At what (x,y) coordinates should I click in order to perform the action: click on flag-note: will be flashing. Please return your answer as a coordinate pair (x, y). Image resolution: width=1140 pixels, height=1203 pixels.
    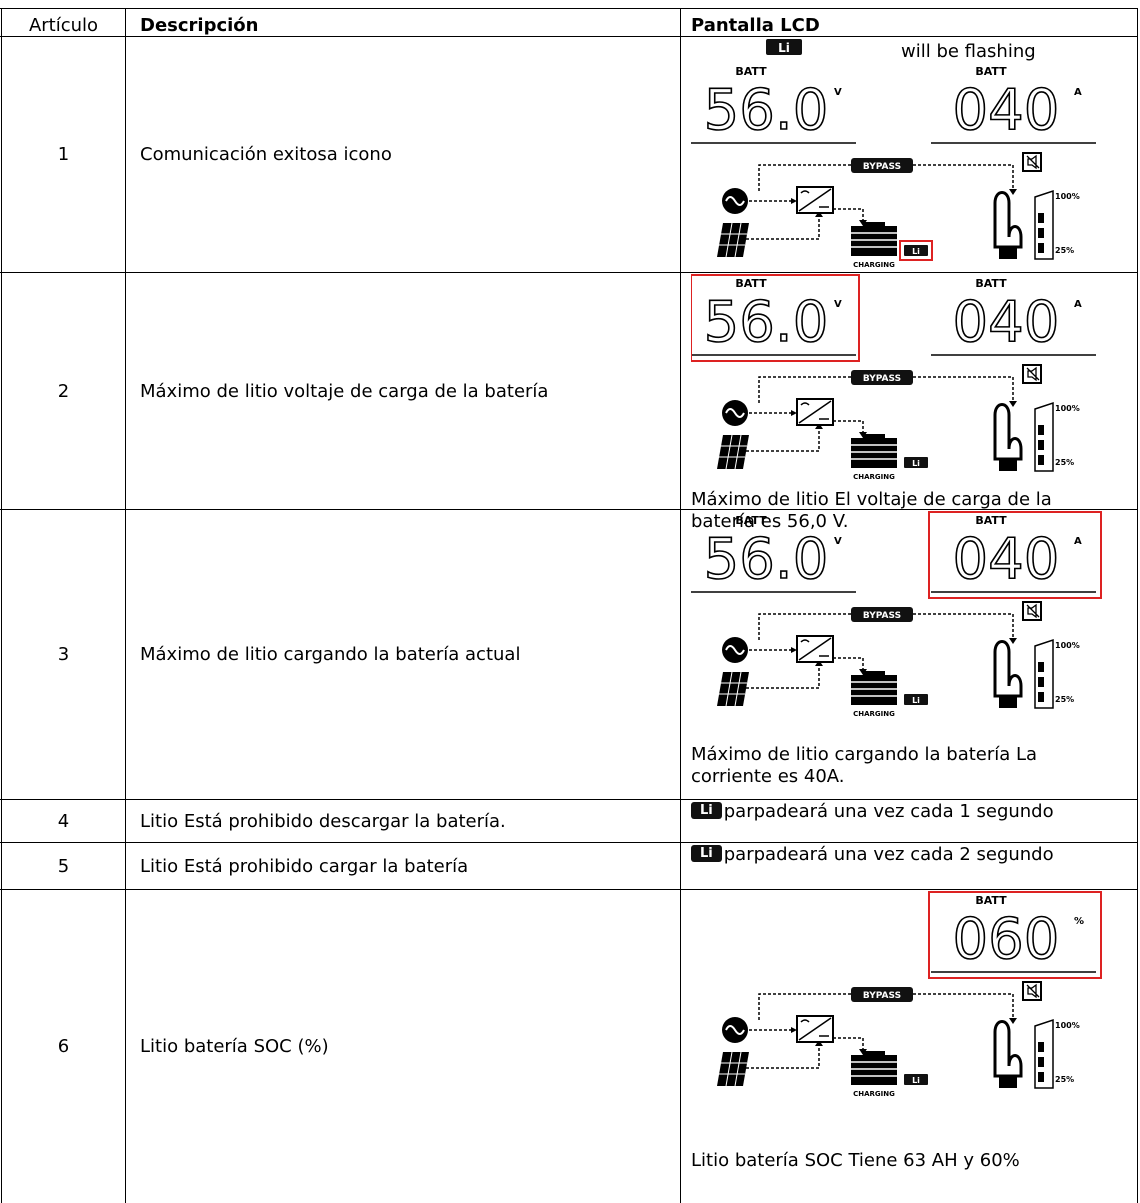
    Looking at the image, I should click on (968, 51).